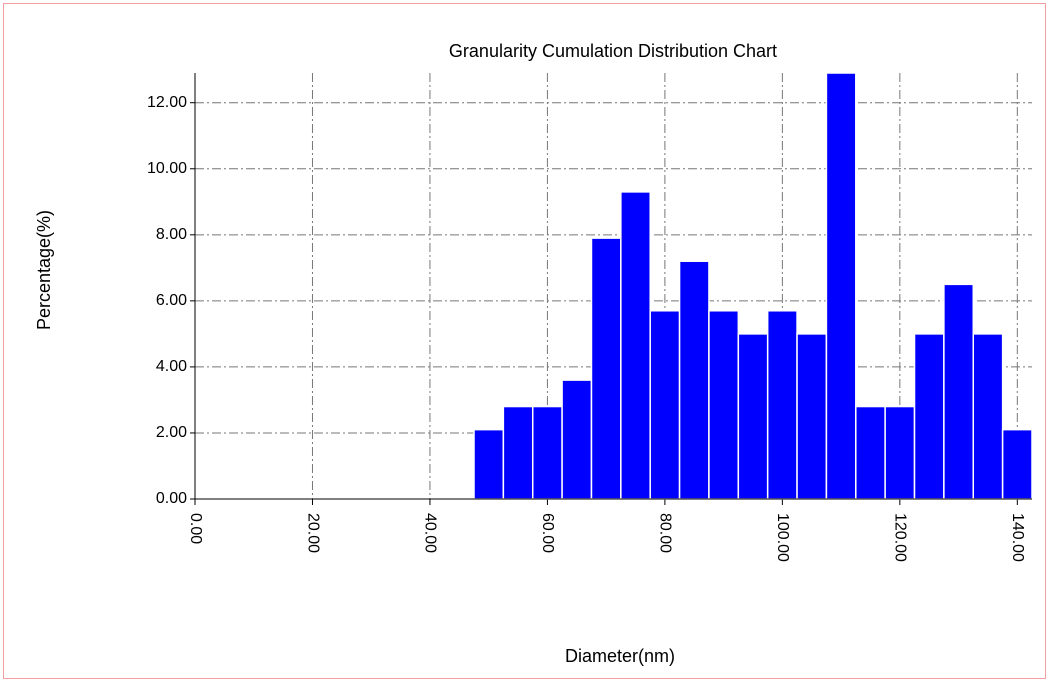  Describe the element at coordinates (171, 300) in the screenshot. I see `y-tick-label: 6.00` at that location.